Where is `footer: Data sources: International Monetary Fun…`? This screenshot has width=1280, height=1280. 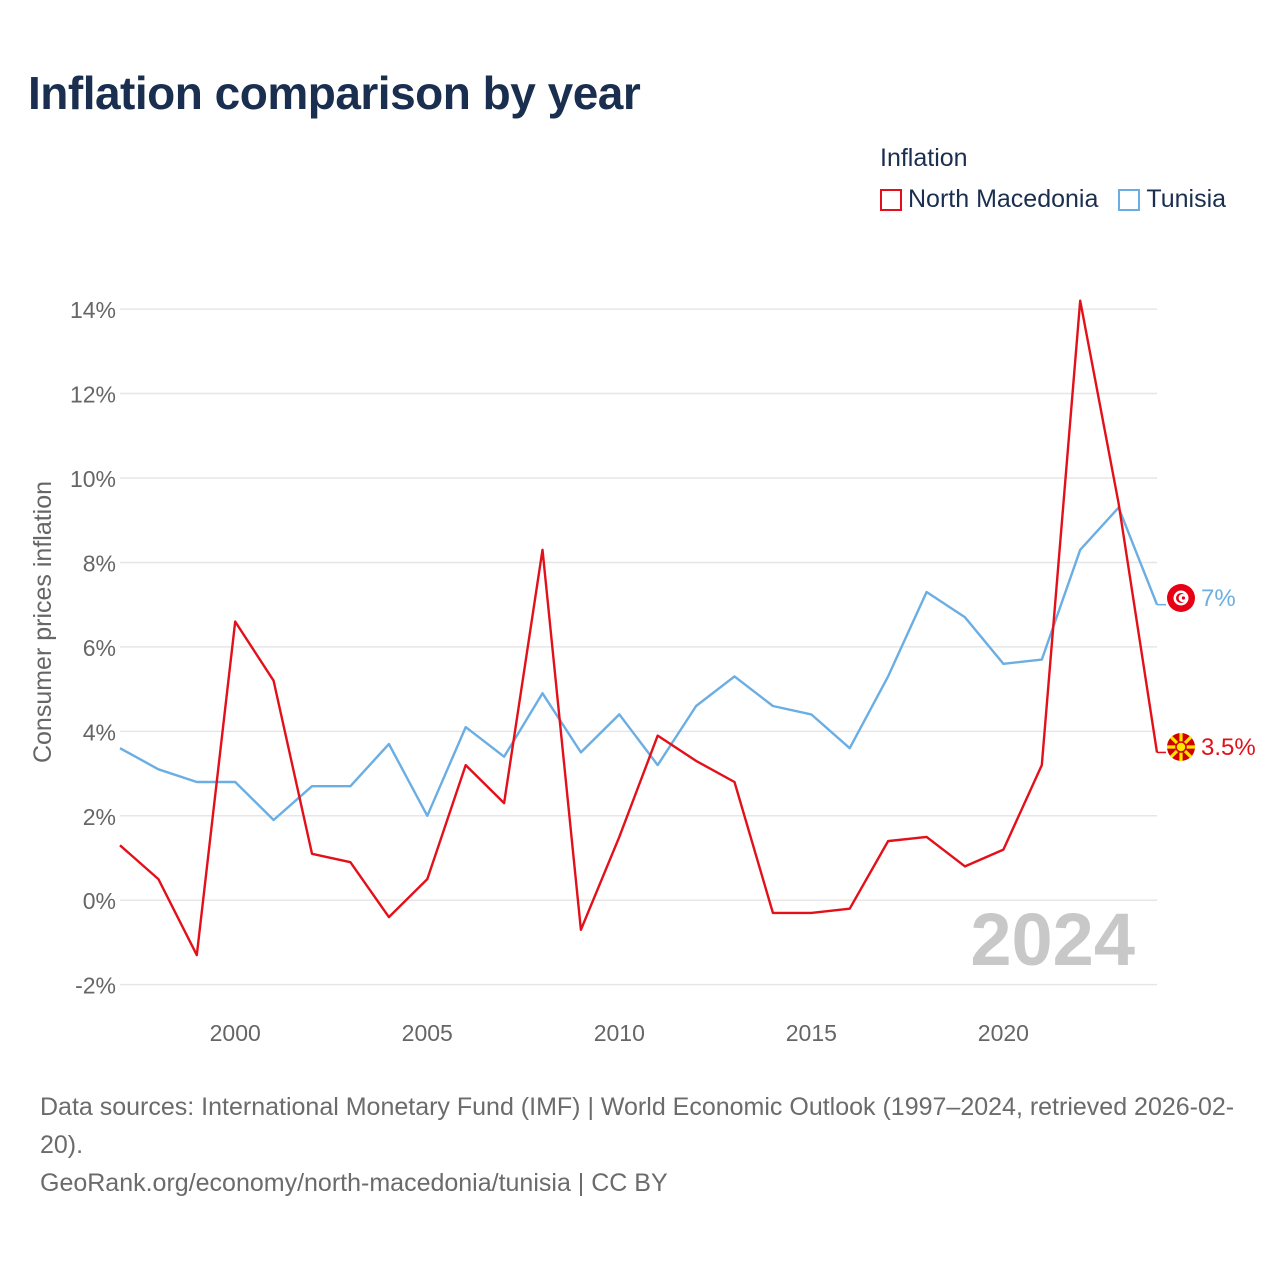
footer: Data sources: International Monetary Fun… is located at coordinates (645, 1145).